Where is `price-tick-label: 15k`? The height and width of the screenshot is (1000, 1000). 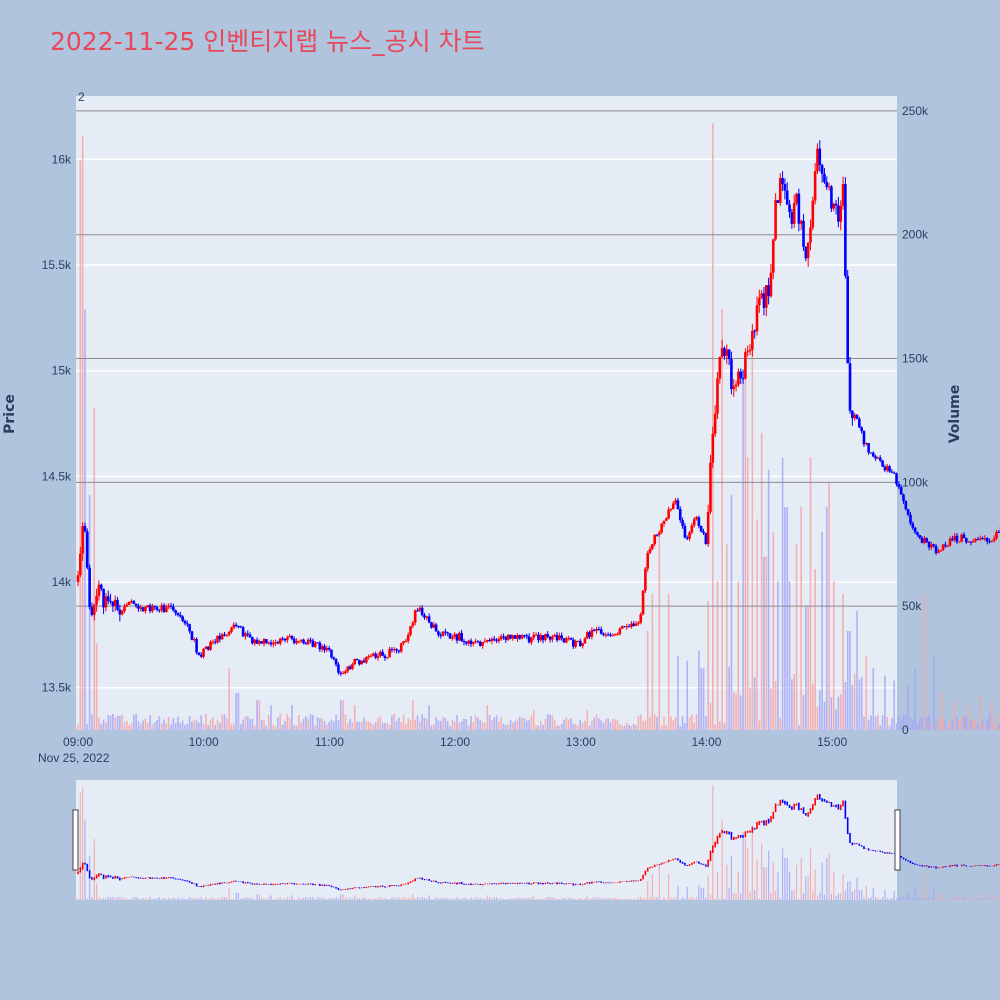 price-tick-label: 15k is located at coordinates (62, 371).